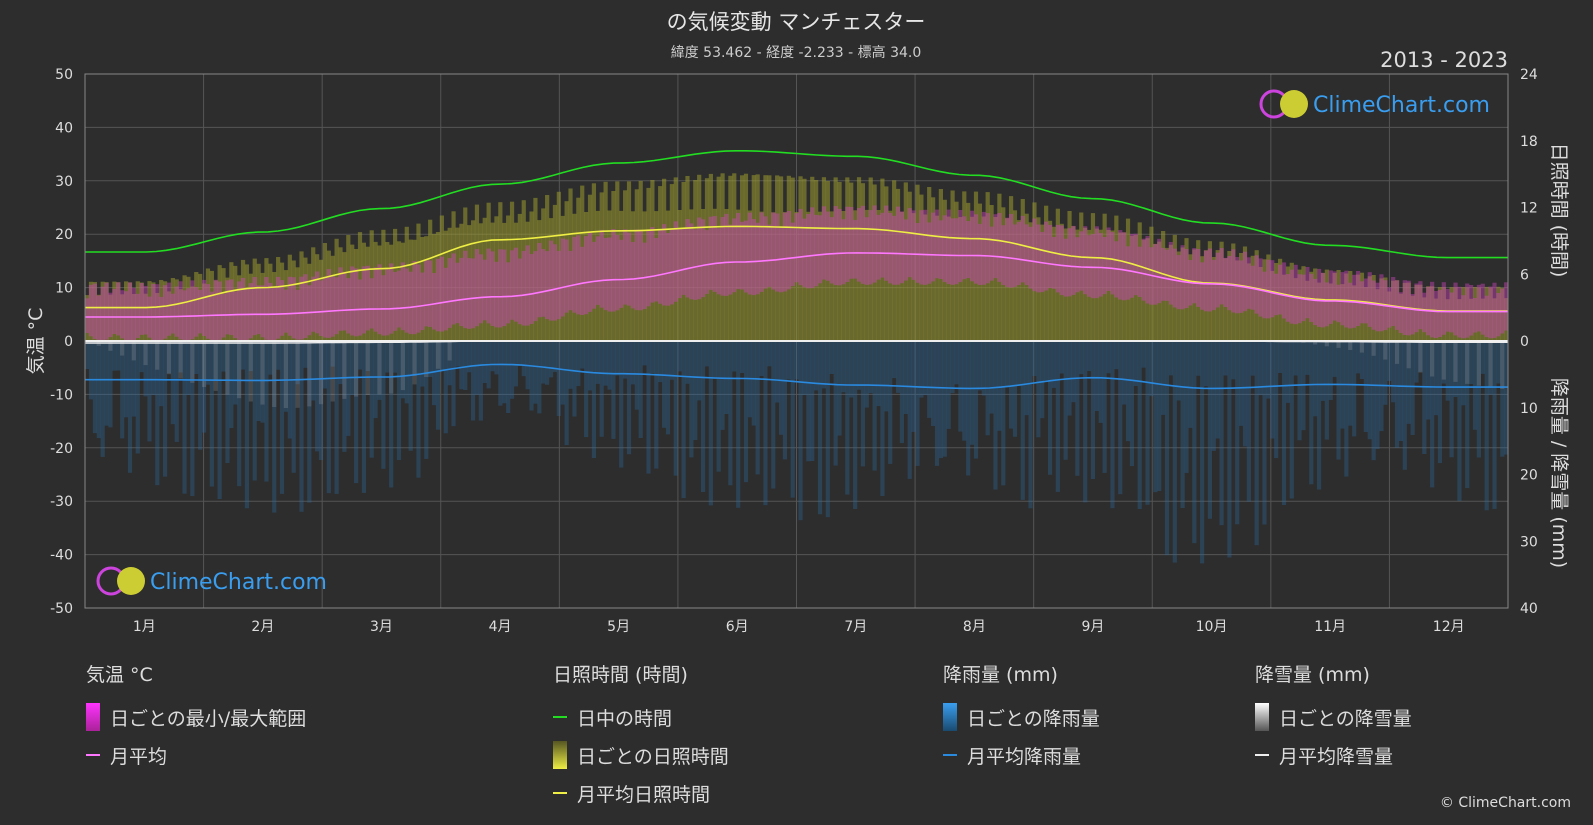  I want to click on right-bottom-tick-label: 30, so click(1529, 542).